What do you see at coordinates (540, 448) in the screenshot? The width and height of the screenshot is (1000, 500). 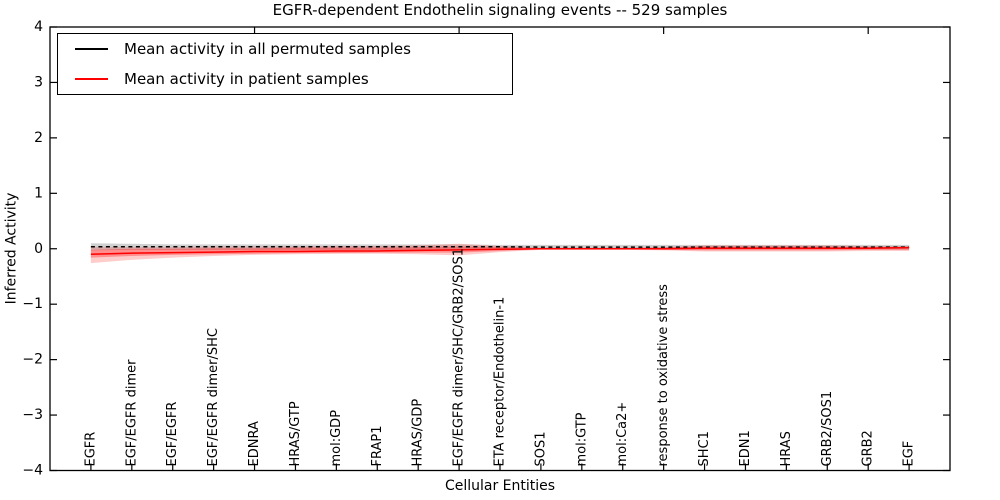 I see `x-category-label: SOS1` at bounding box center [540, 448].